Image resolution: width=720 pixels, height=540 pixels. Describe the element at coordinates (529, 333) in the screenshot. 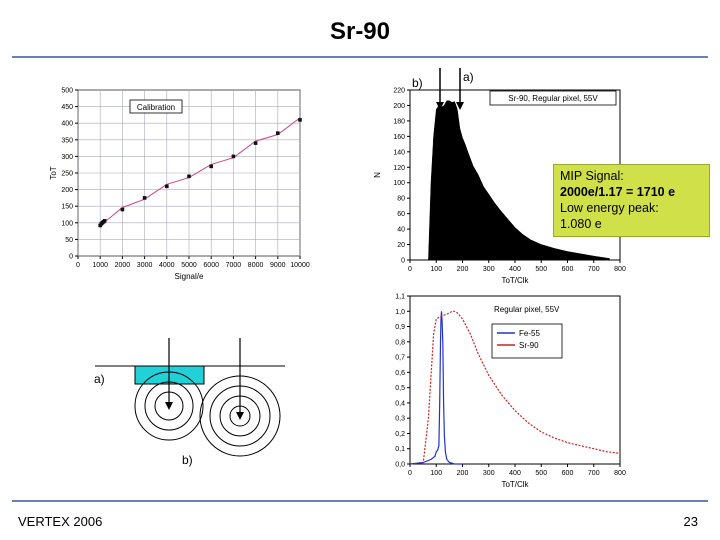

I see `legend-label: Fe-55` at that location.